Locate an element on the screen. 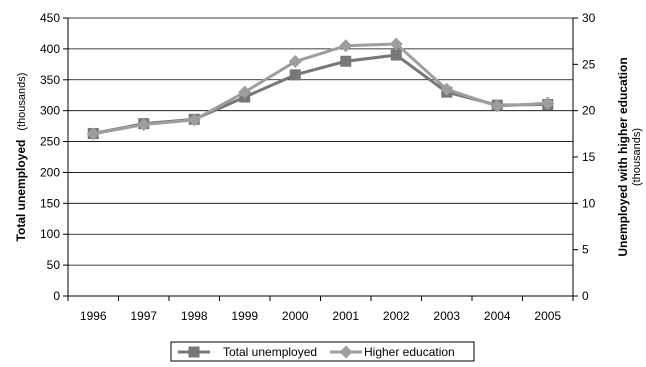 The height and width of the screenshot is (367, 646). legend-marker-total-unemployed is located at coordinates (194, 352).